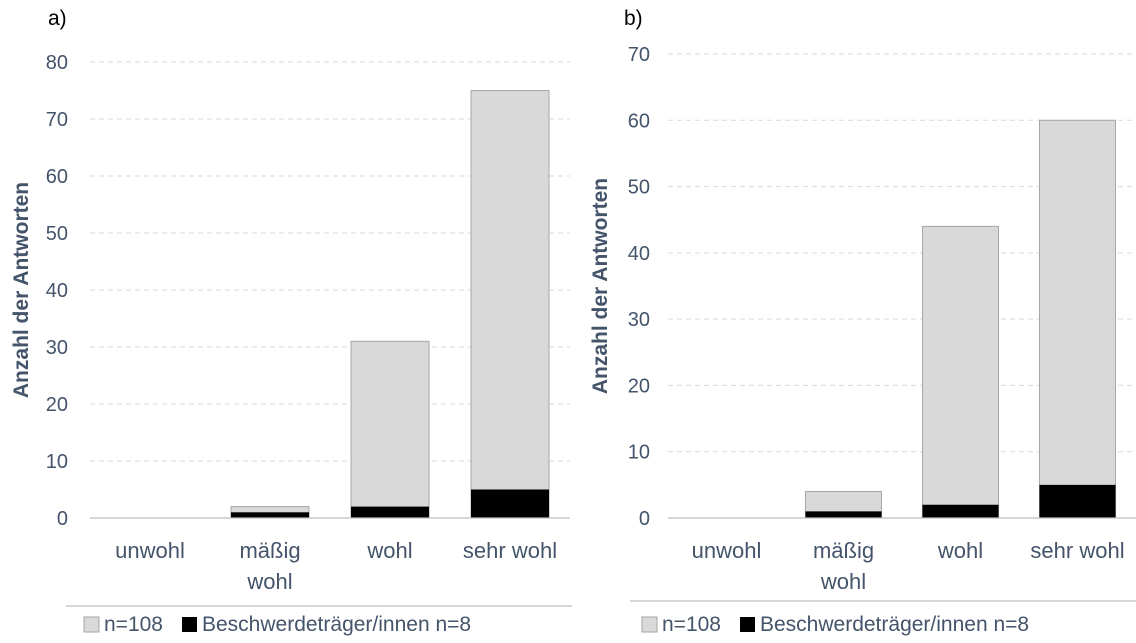 This screenshot has height=643, width=1136. What do you see at coordinates (57, 63) in the screenshot?
I see `y-tick-label: 80` at bounding box center [57, 63].